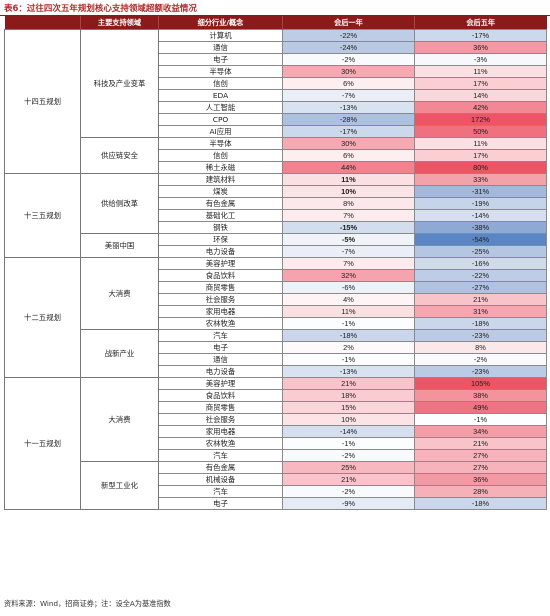  What do you see at coordinates (480, 467) in the screenshot?
I see `five-year-value-cell: 27%` at bounding box center [480, 467].